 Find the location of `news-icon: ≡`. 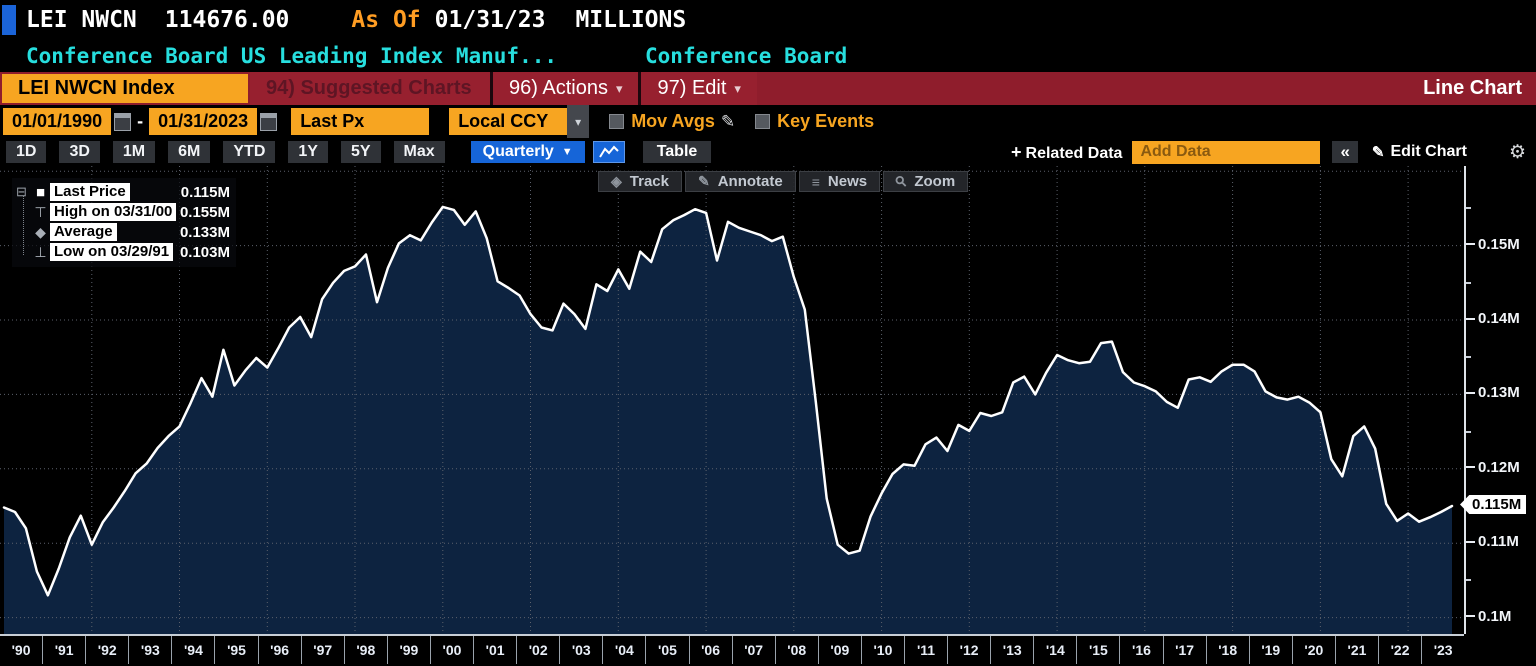

news-icon: ≡ is located at coordinates (815, 181).